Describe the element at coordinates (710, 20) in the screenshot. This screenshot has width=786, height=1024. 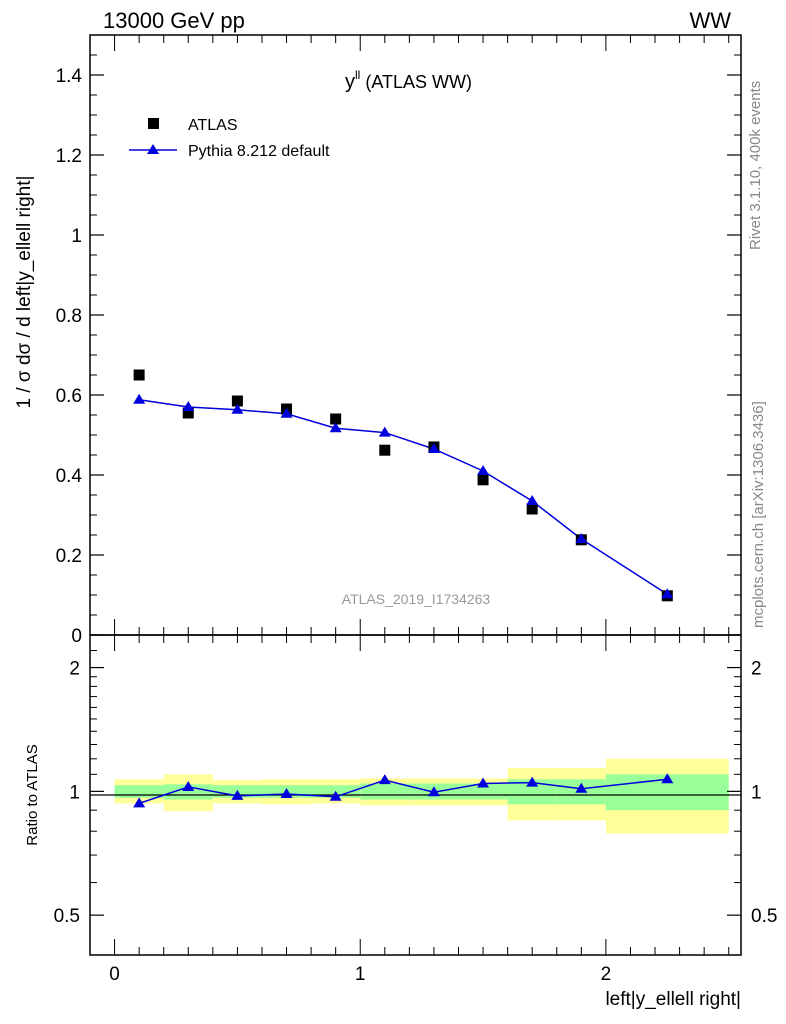
I see `header-right-label: WW` at that location.